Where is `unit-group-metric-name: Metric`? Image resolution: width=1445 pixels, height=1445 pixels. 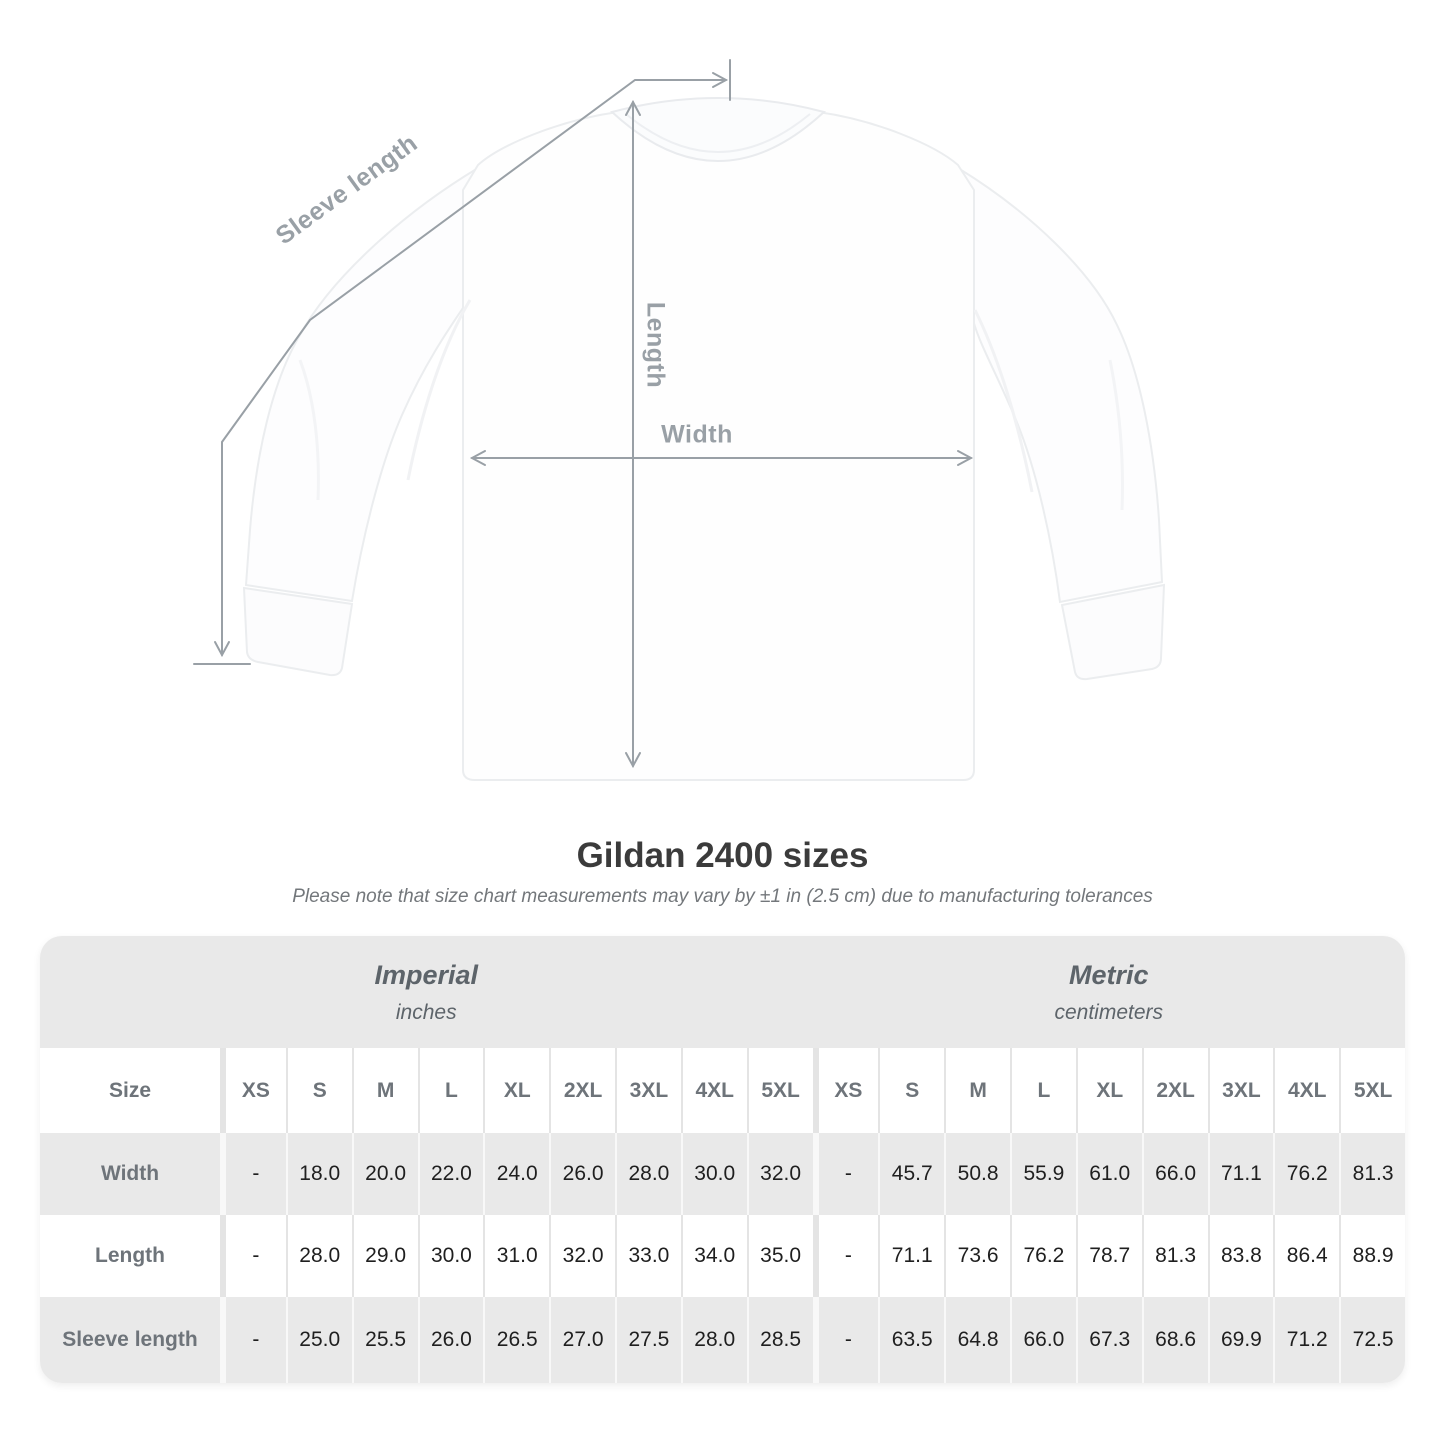 unit-group-metric-name: Metric is located at coordinates (1108, 974).